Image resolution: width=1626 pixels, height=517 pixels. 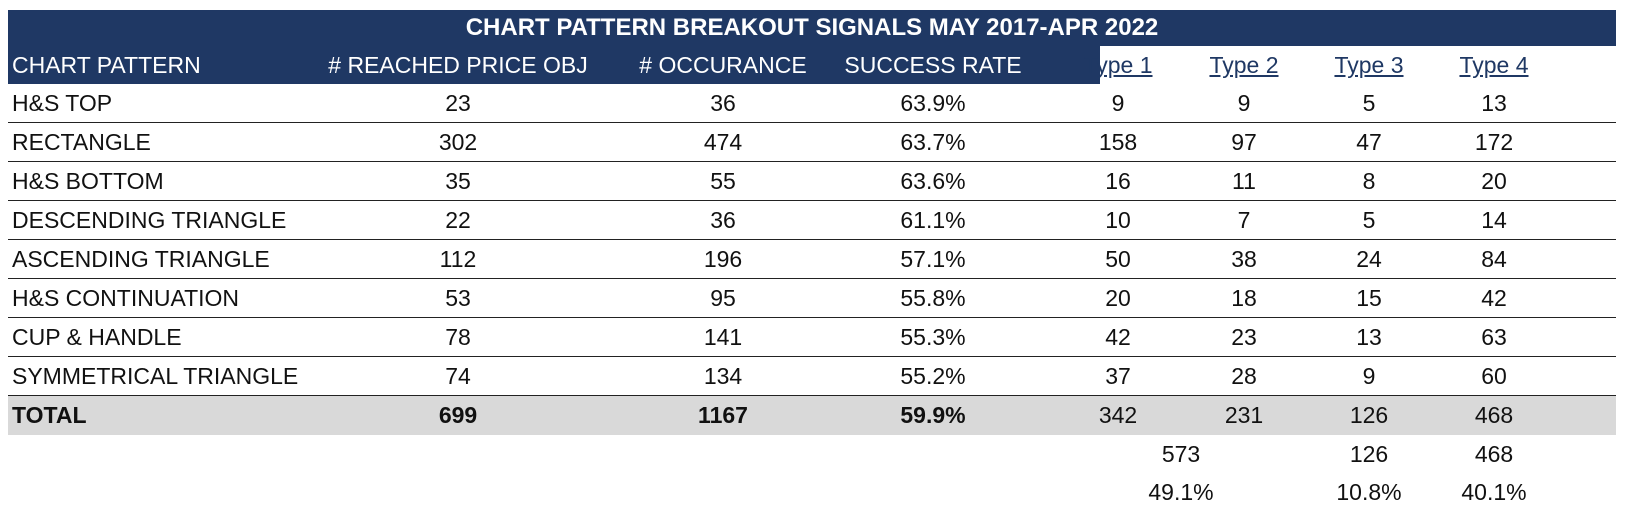 I want to click on type-4-value: 13, so click(x=1494, y=103).